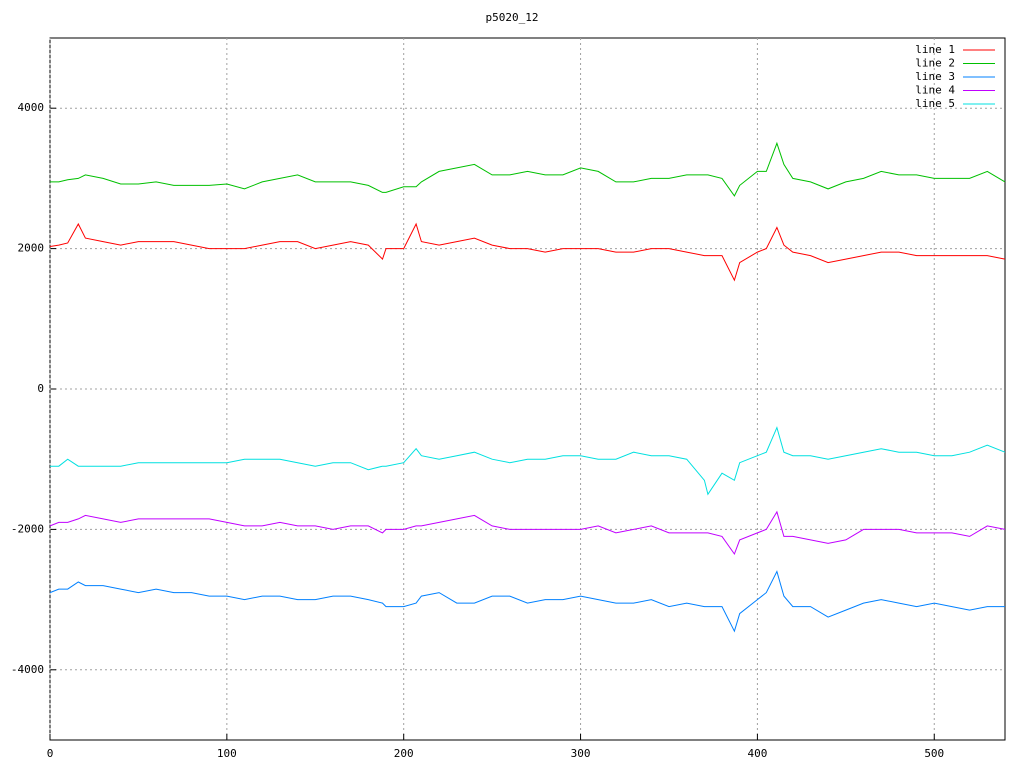 Image resolution: width=1024 pixels, height=768 pixels. I want to click on legend-label: line 2, so click(935, 63).